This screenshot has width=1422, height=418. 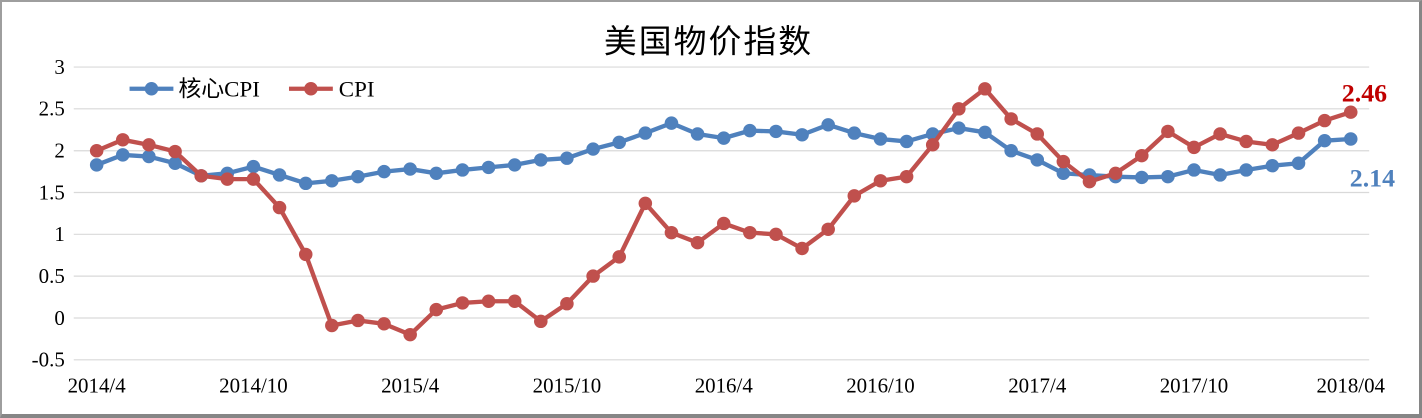 What do you see at coordinates (1194, 385) in the screenshot?
I see `x-axis-tick-label: 2017/10` at bounding box center [1194, 385].